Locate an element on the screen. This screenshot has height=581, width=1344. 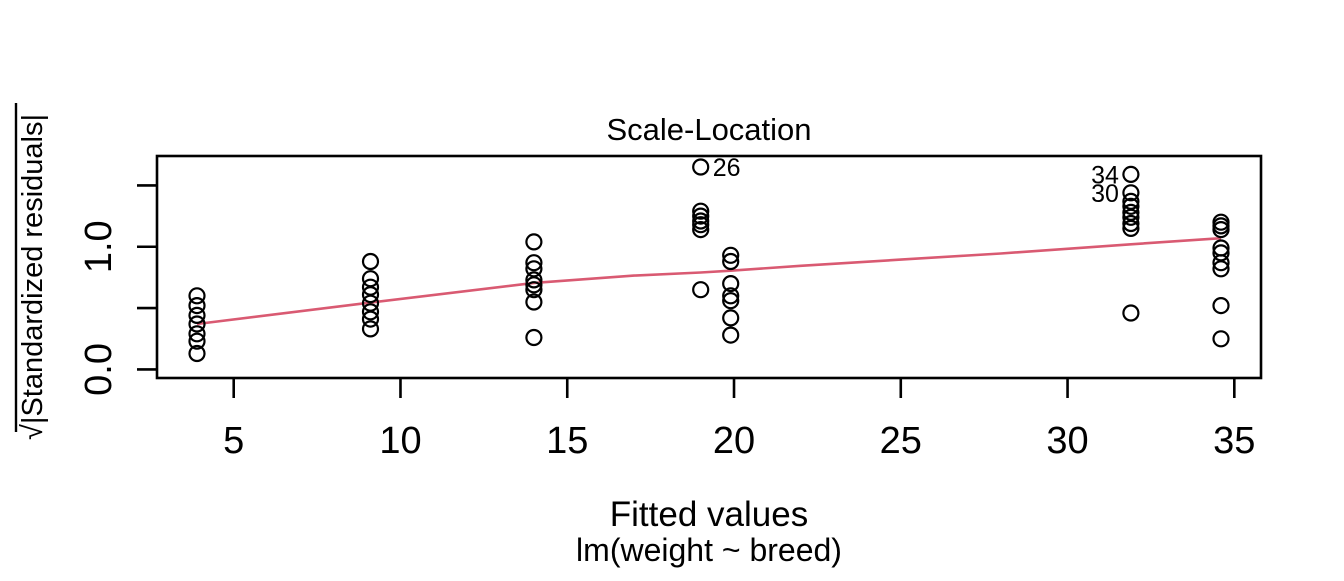
y-tick-label: 1.0 is located at coordinates (99, 246).